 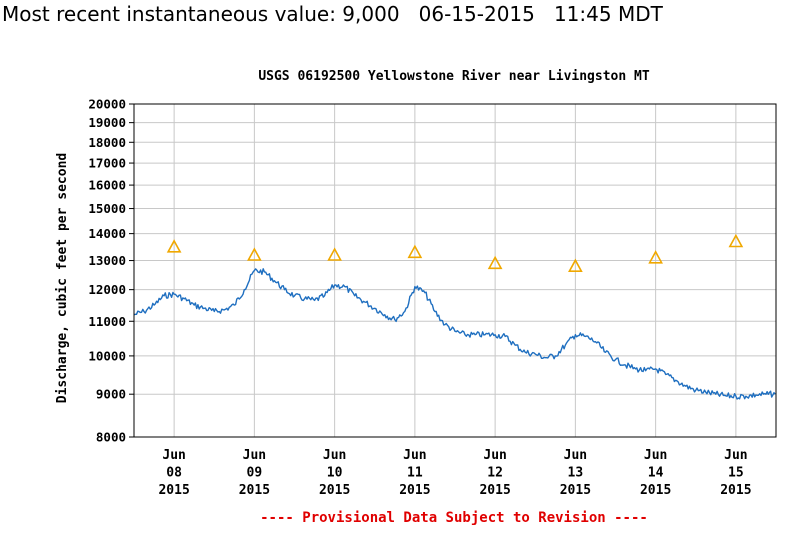 I want to click on x-tick-label-line: 15, so click(x=736, y=473).